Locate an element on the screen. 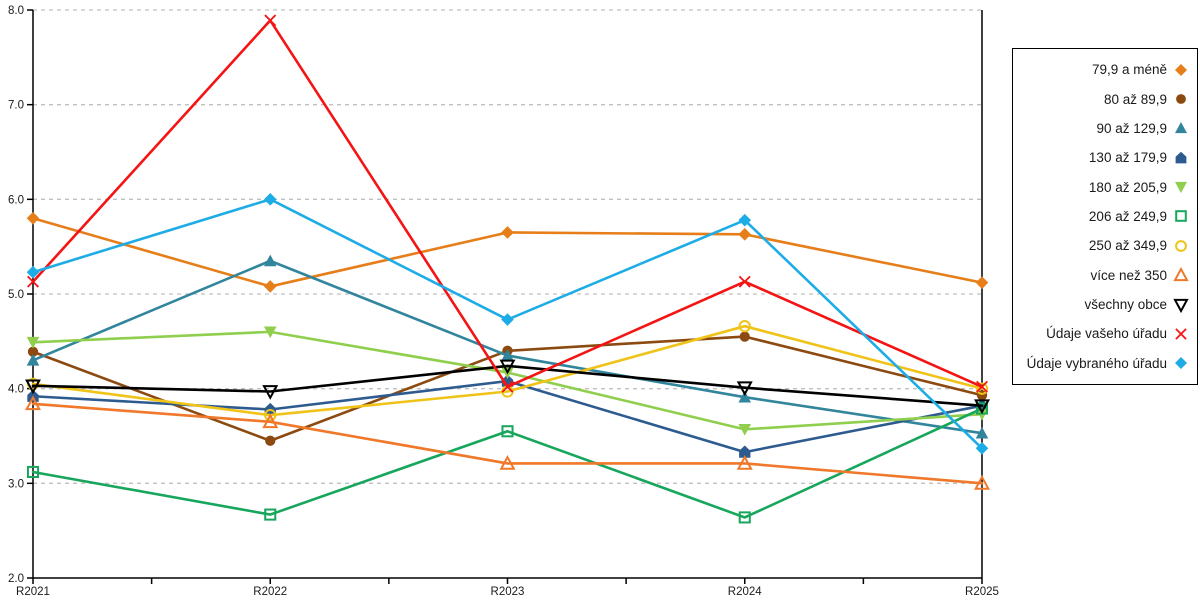 This screenshot has width=1200, height=600. y-tick-label: 5.0 is located at coordinates (16, 295).